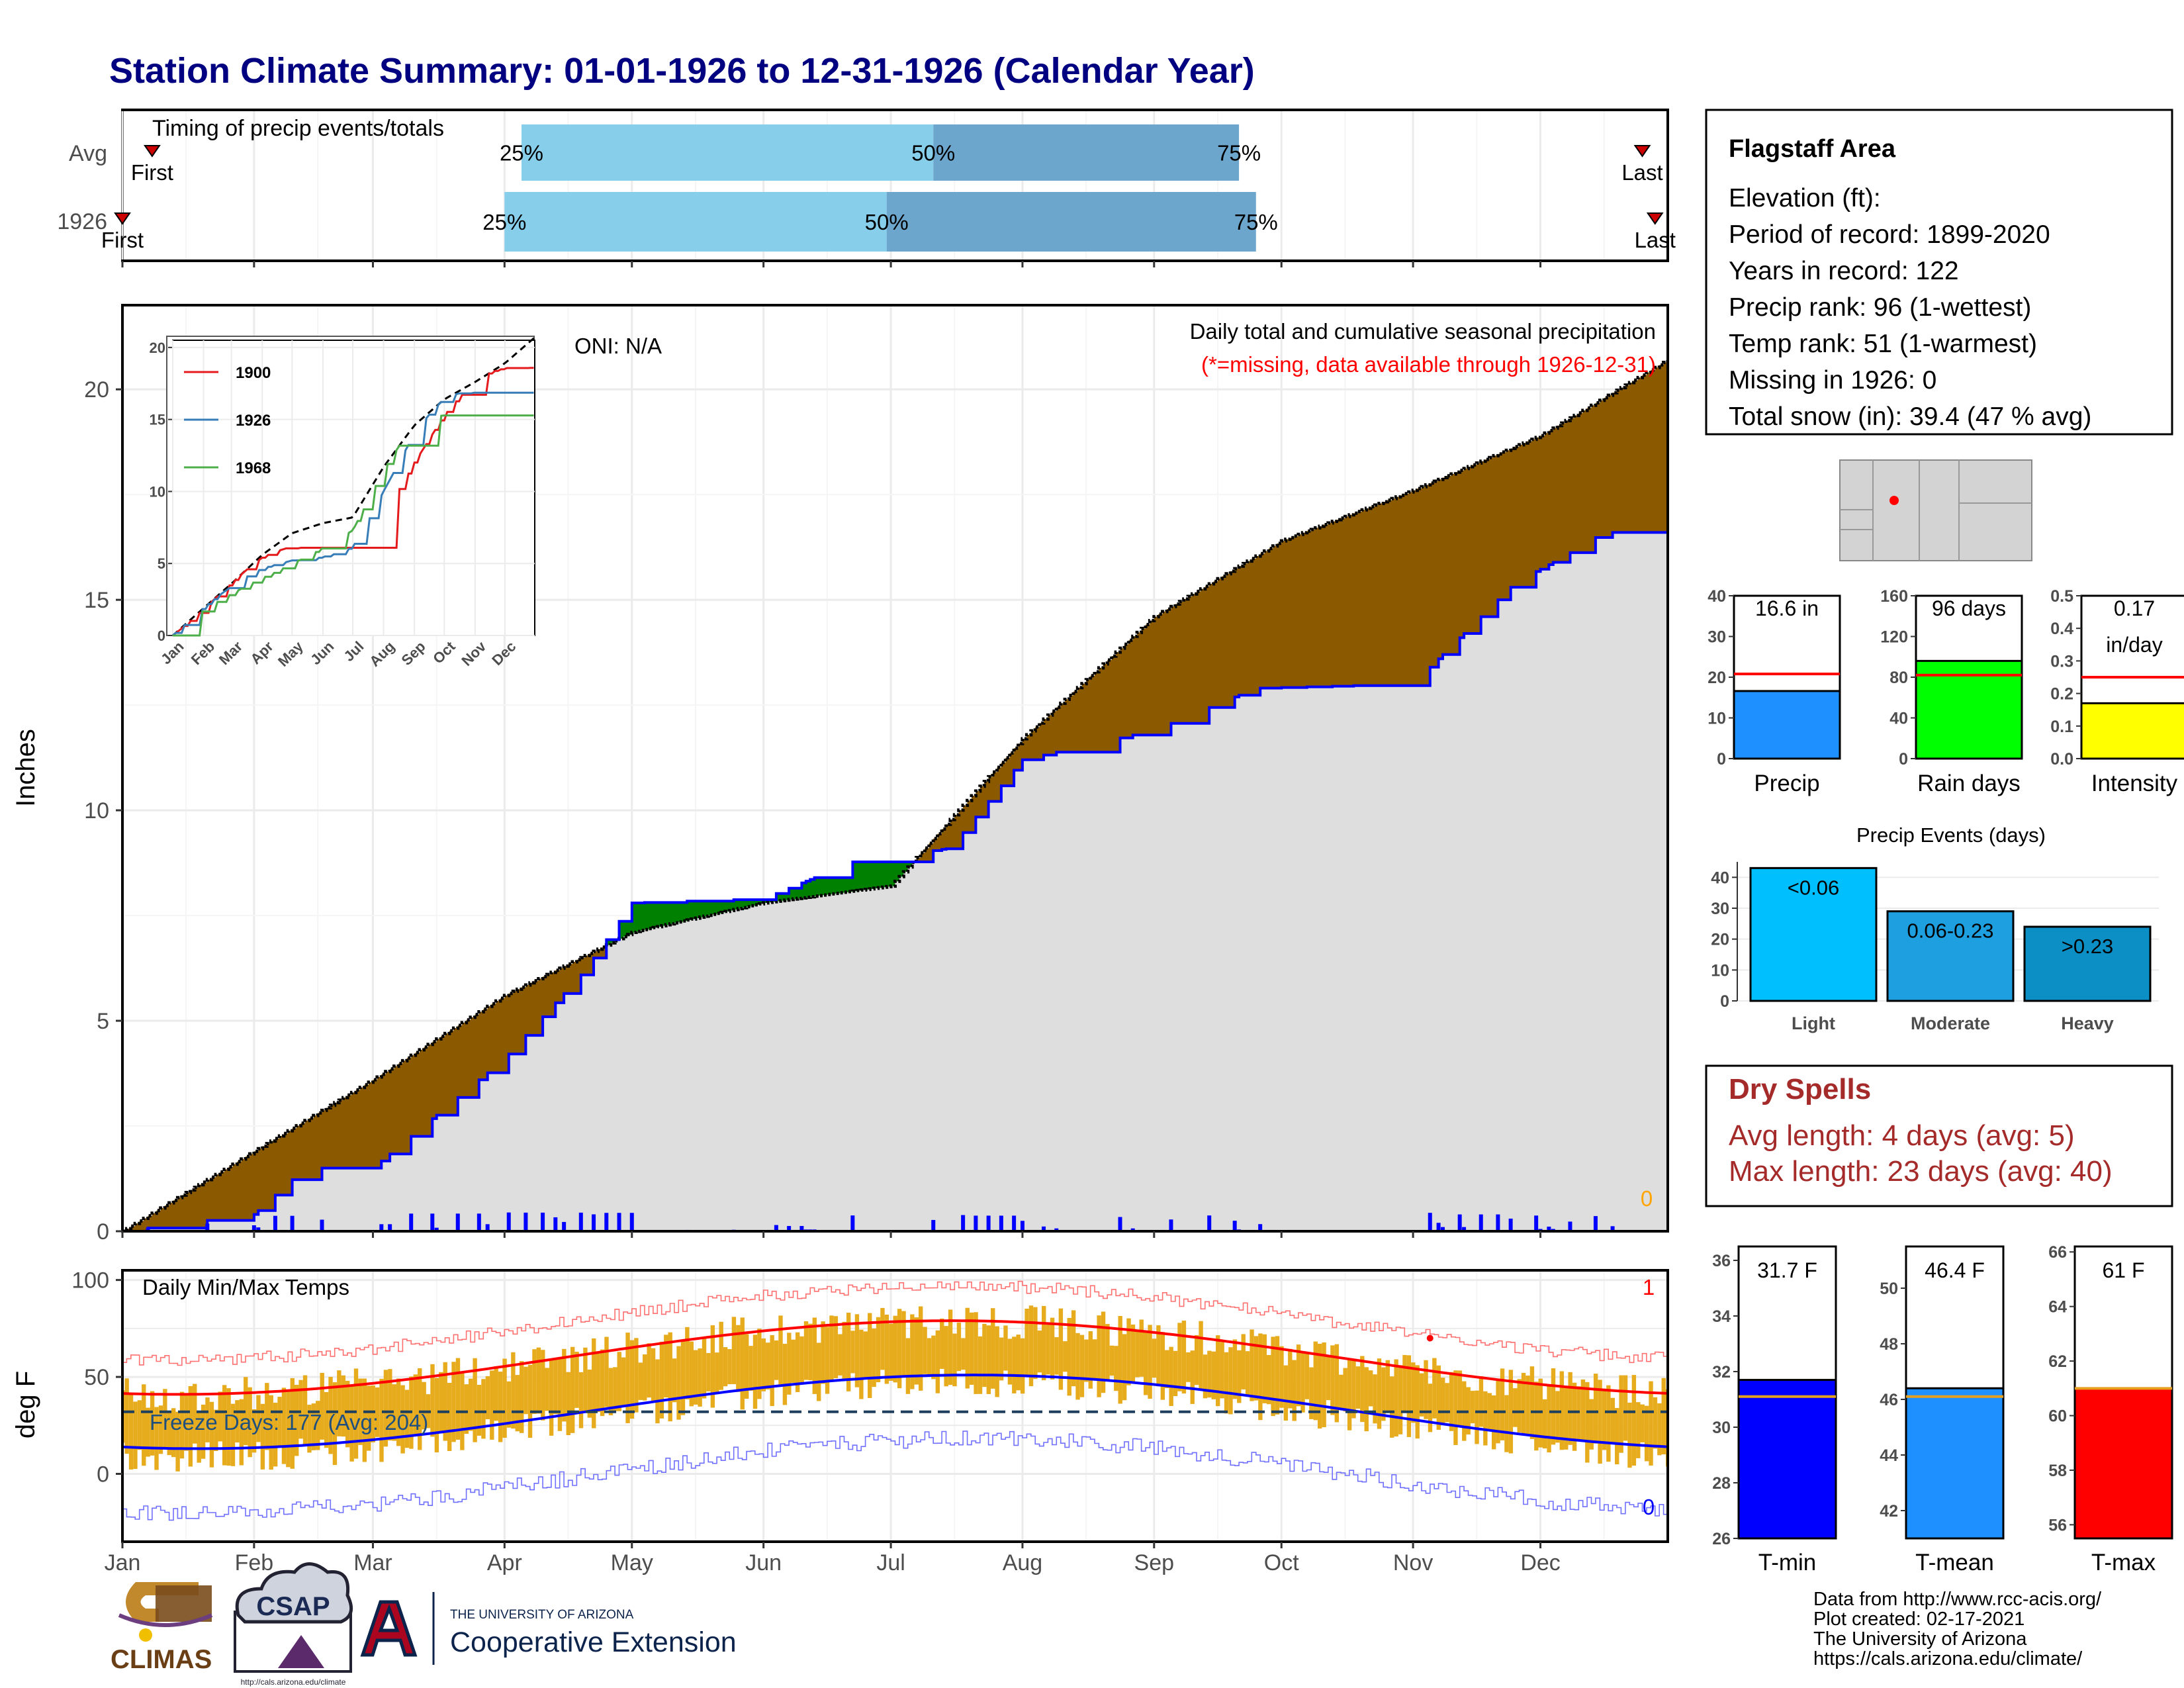 The height and width of the screenshot is (1688, 2184). I want to click on temp-summary-tick-label: 34, so click(1721, 1316).